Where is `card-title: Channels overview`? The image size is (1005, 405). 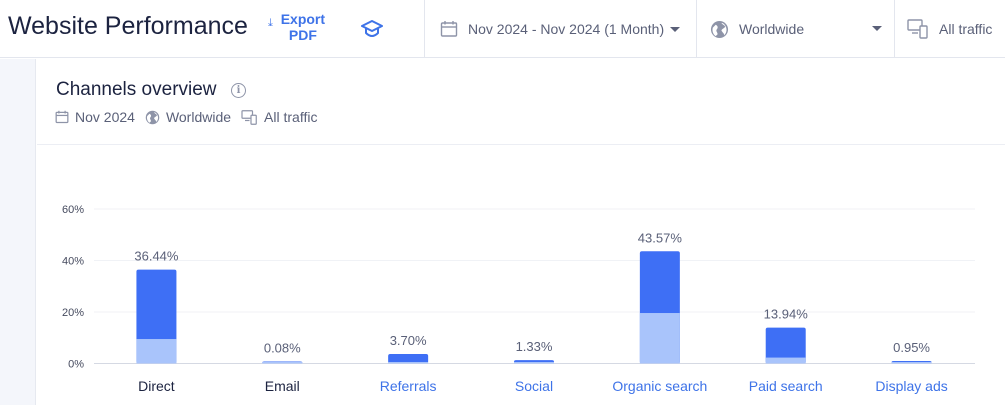
card-title: Channels overview is located at coordinates (136, 89).